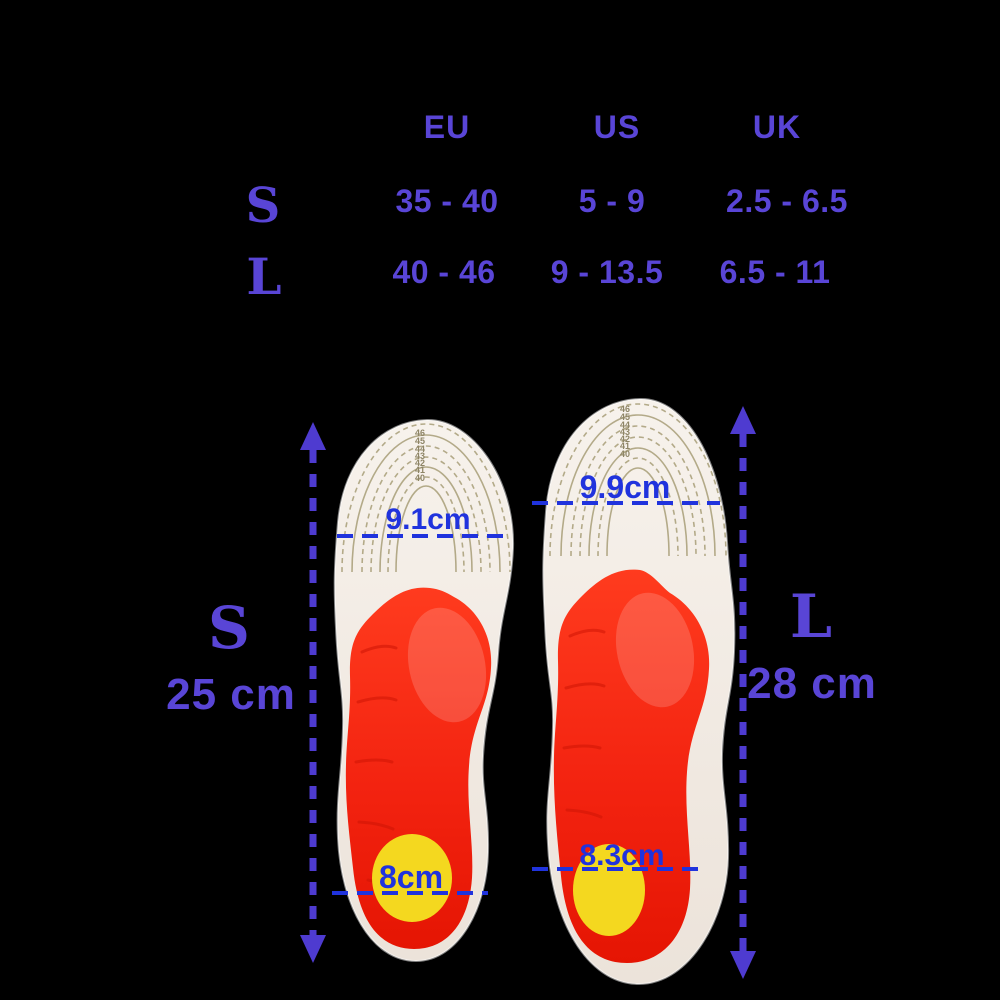 The height and width of the screenshot is (1000, 1000). I want to click on size-table-cell-l-us: 9 - 13.5, so click(607, 272).